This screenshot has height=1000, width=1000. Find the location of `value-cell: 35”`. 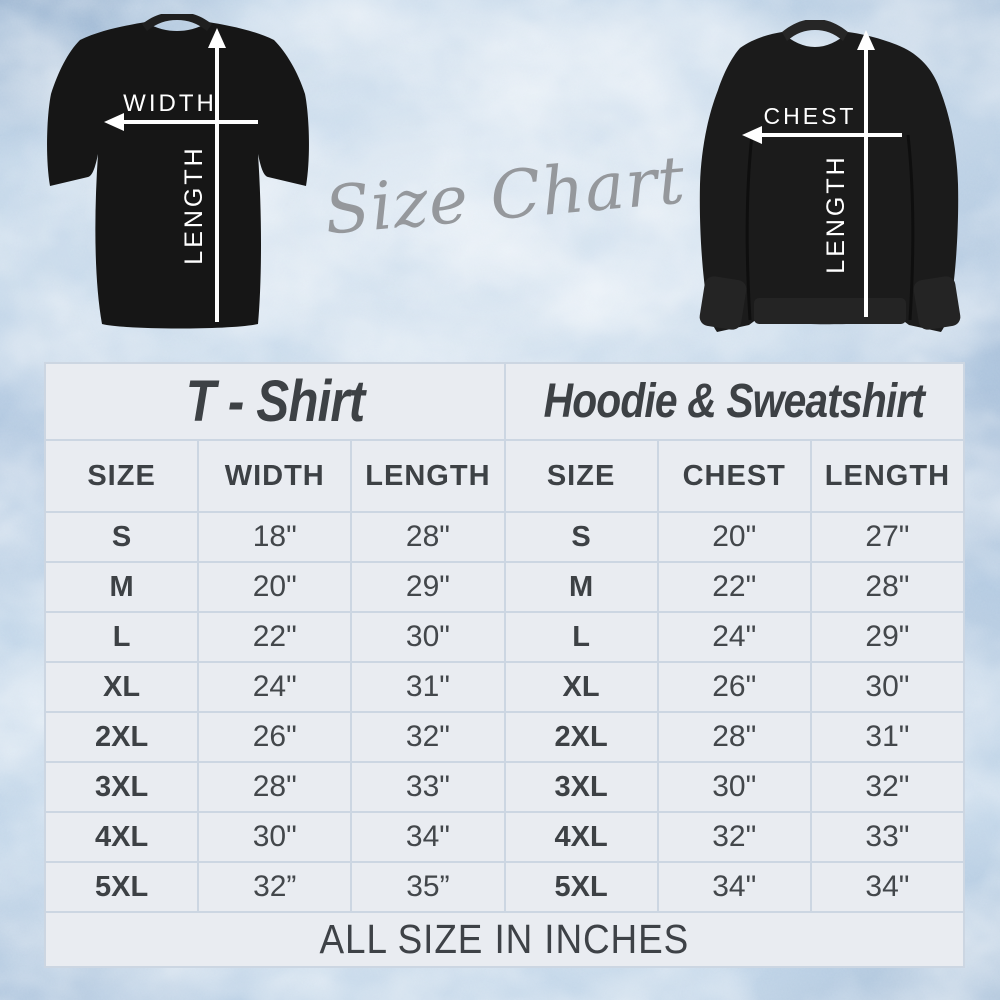

value-cell: 35” is located at coordinates (428, 887).